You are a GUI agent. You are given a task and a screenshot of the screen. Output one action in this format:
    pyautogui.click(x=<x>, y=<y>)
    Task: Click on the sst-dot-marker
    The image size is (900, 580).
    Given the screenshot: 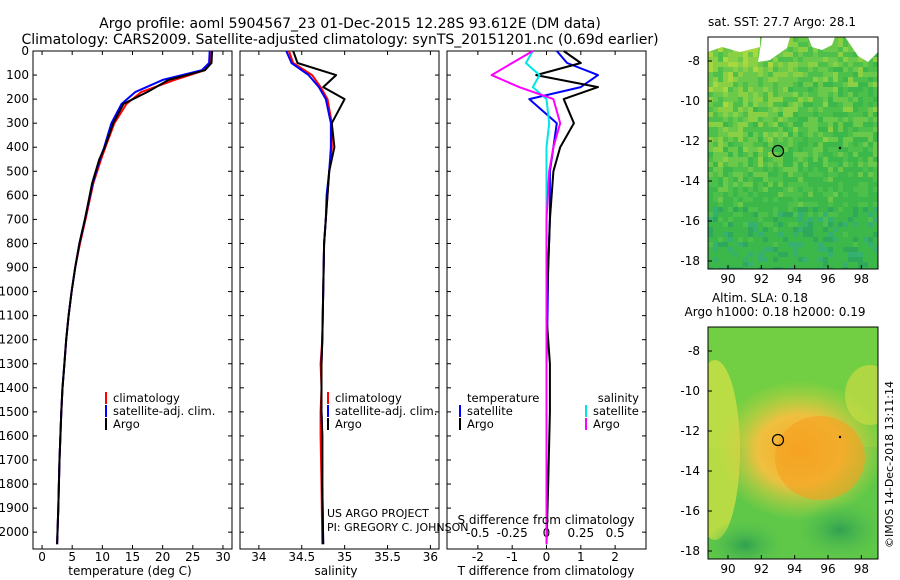 What is the action you would take?
    pyautogui.click(x=840, y=148)
    